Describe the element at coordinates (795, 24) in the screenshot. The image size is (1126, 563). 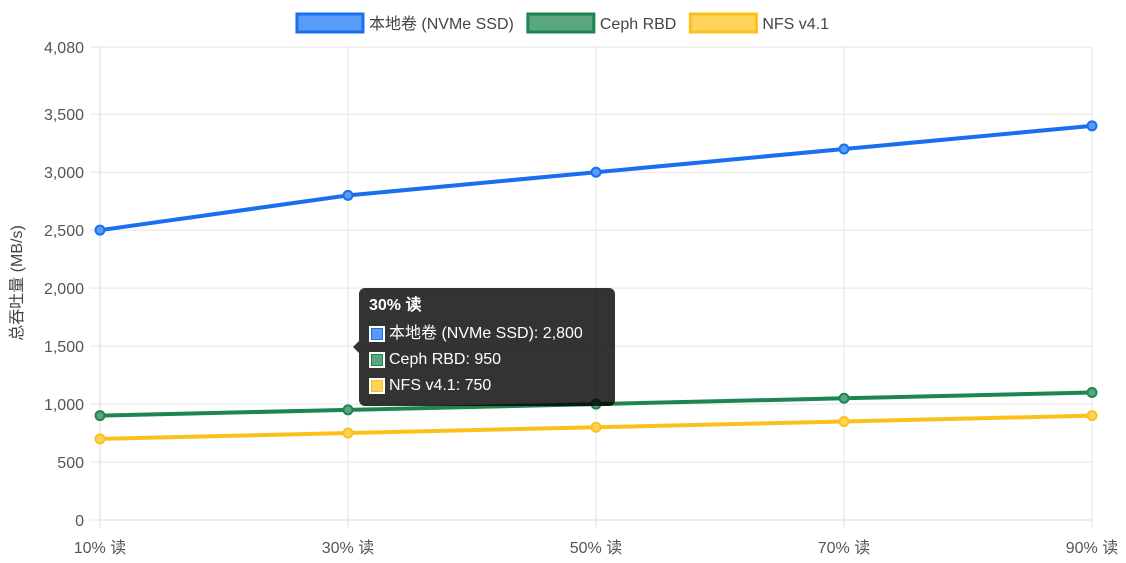
I see `legend-label: NFS v4.1` at that location.